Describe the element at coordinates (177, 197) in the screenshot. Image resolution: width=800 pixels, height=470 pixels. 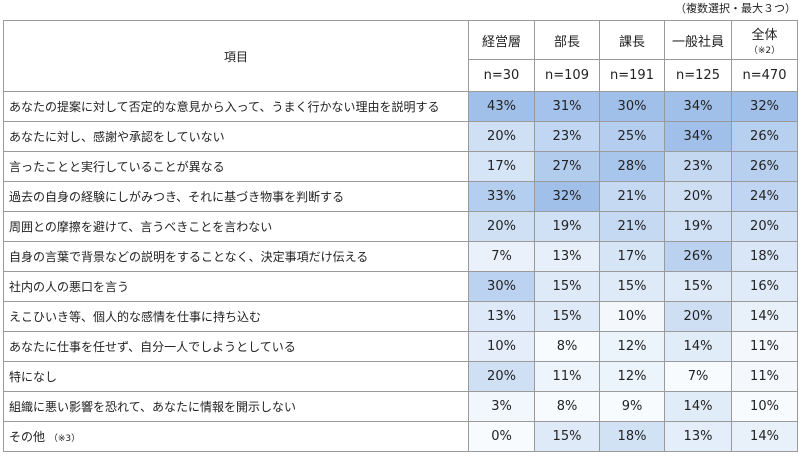
I see `item-label: 過去の自身の経験にしがみつき、それに基づき物事を判断する` at that location.